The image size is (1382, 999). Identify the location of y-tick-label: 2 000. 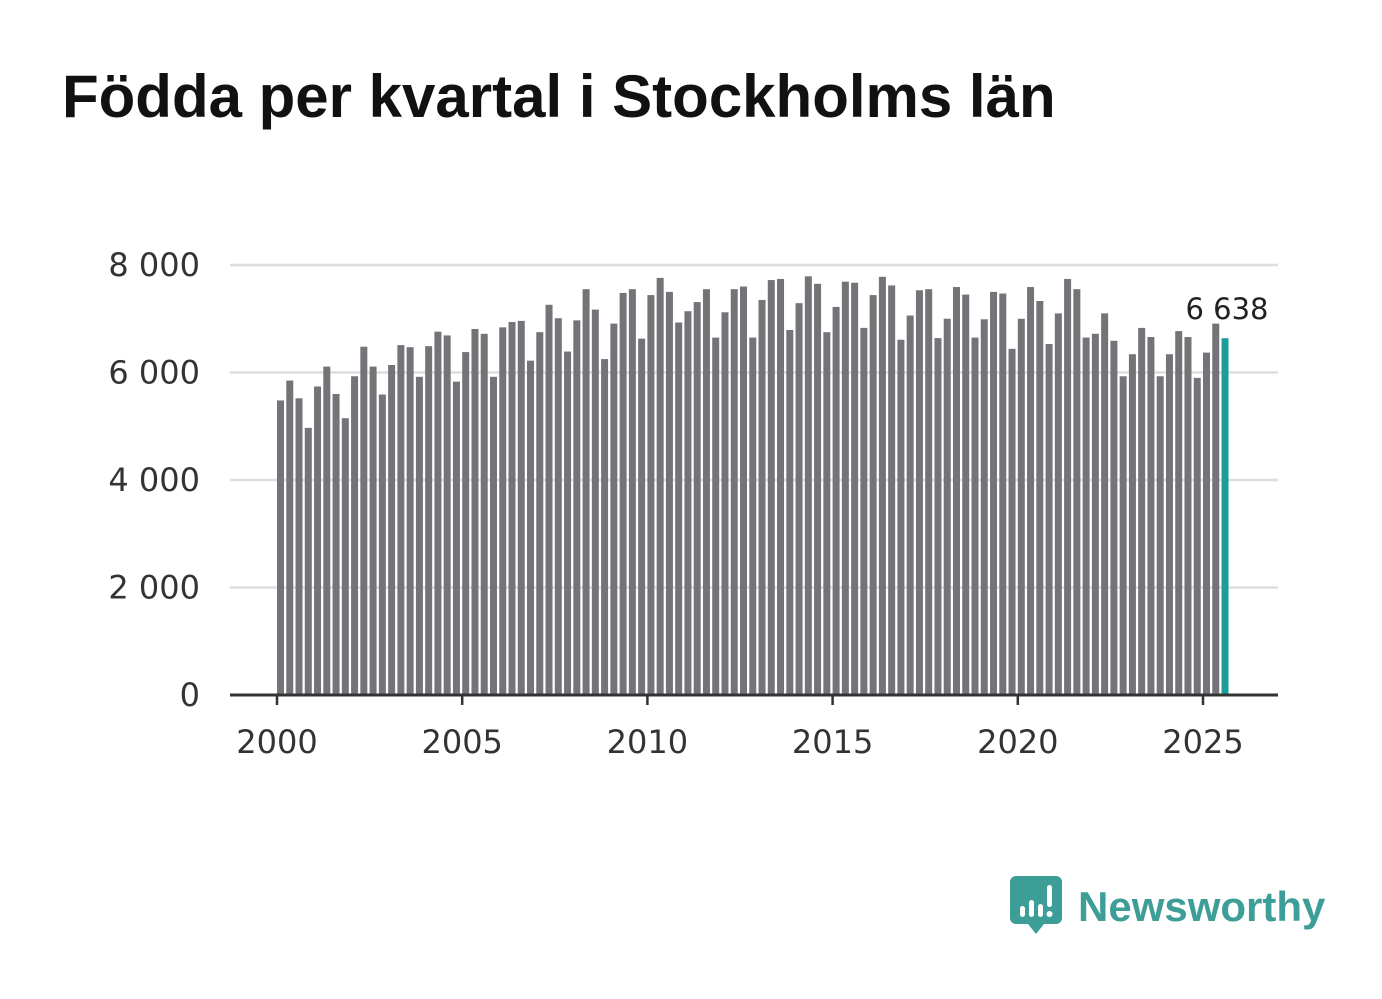
(154, 588).